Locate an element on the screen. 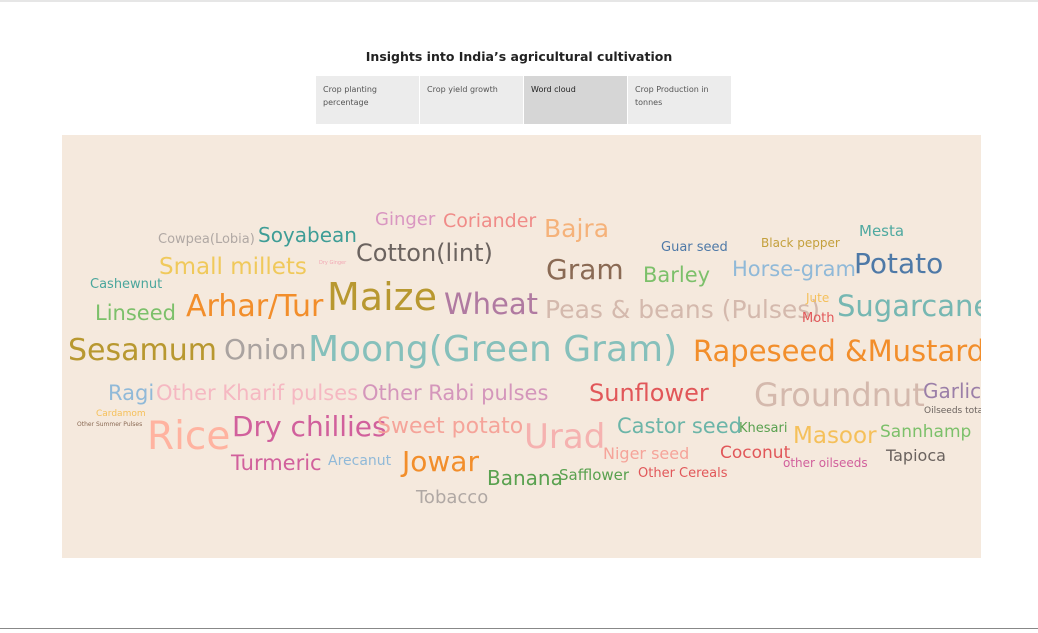 This screenshot has height=633, width=1038. word-cardamom: Cardamom is located at coordinates (121, 414).